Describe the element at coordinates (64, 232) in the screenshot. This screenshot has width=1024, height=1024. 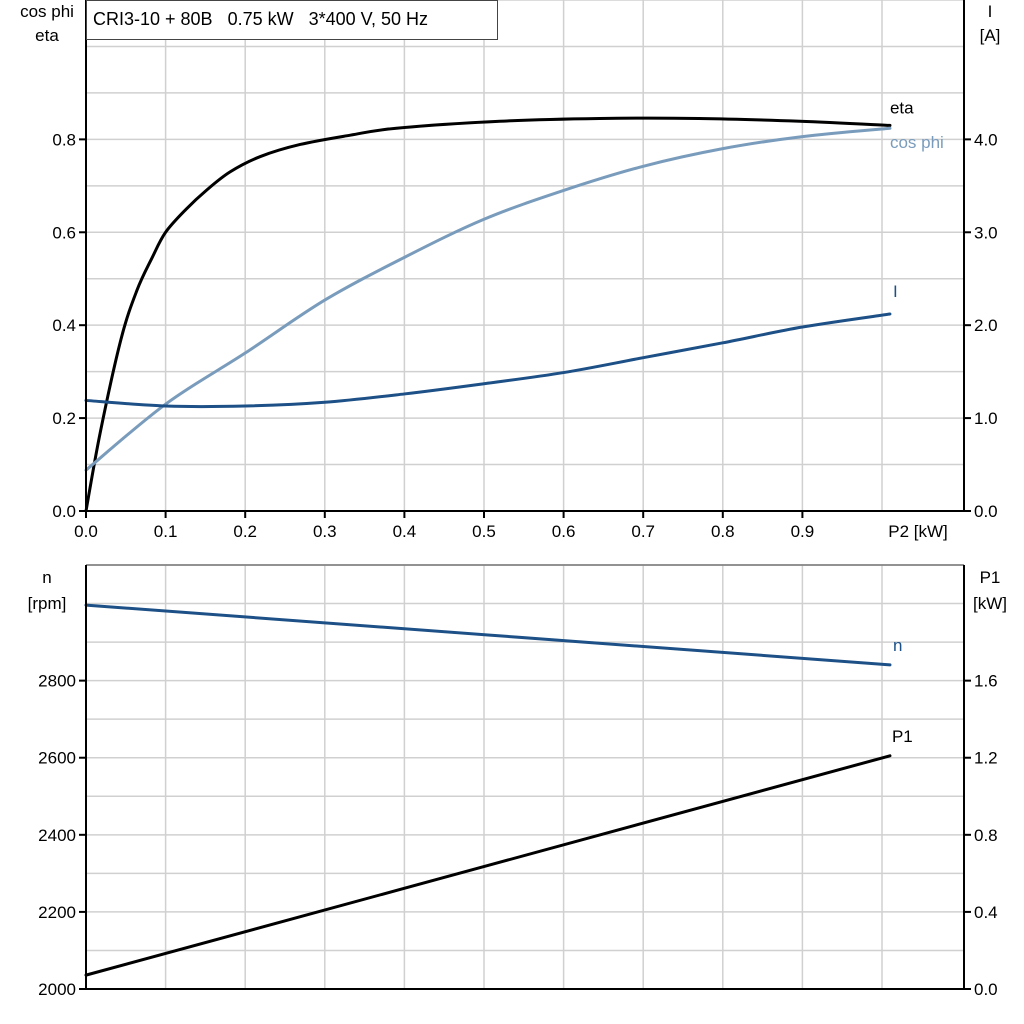
I see `left-tick-label: 0.6` at that location.